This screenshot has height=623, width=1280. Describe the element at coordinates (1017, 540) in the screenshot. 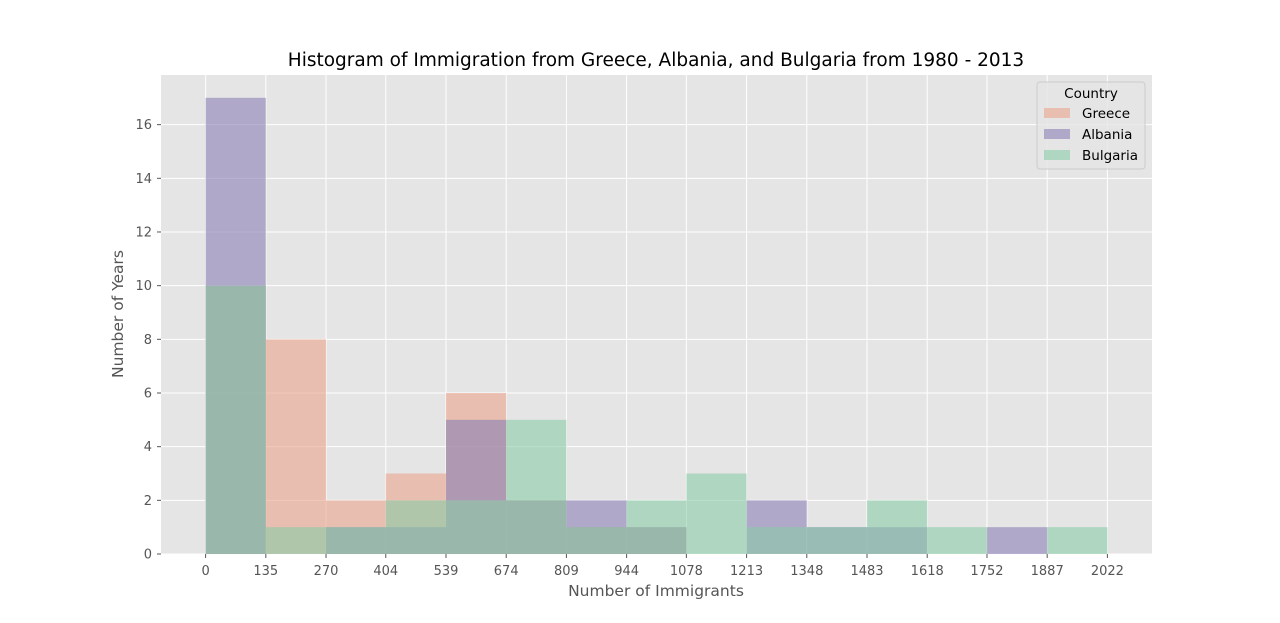

I see `bar-albania` at that location.